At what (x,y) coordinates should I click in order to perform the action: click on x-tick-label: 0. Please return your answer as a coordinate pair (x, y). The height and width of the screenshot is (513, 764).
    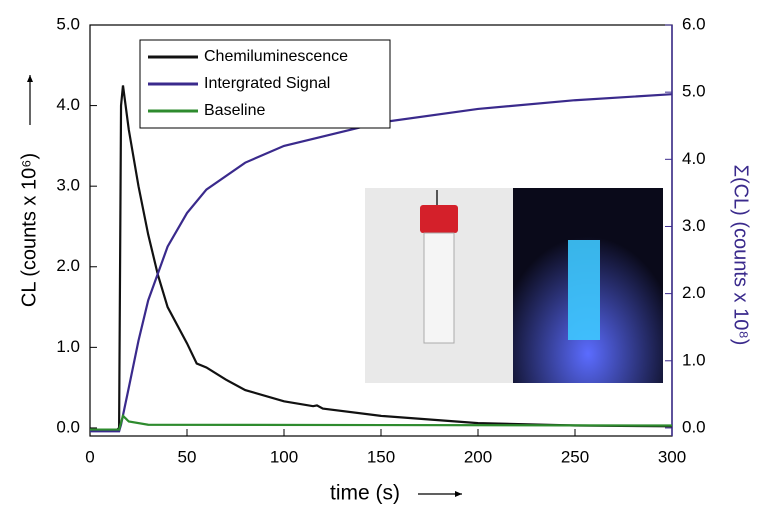
    Looking at the image, I should click on (89, 456).